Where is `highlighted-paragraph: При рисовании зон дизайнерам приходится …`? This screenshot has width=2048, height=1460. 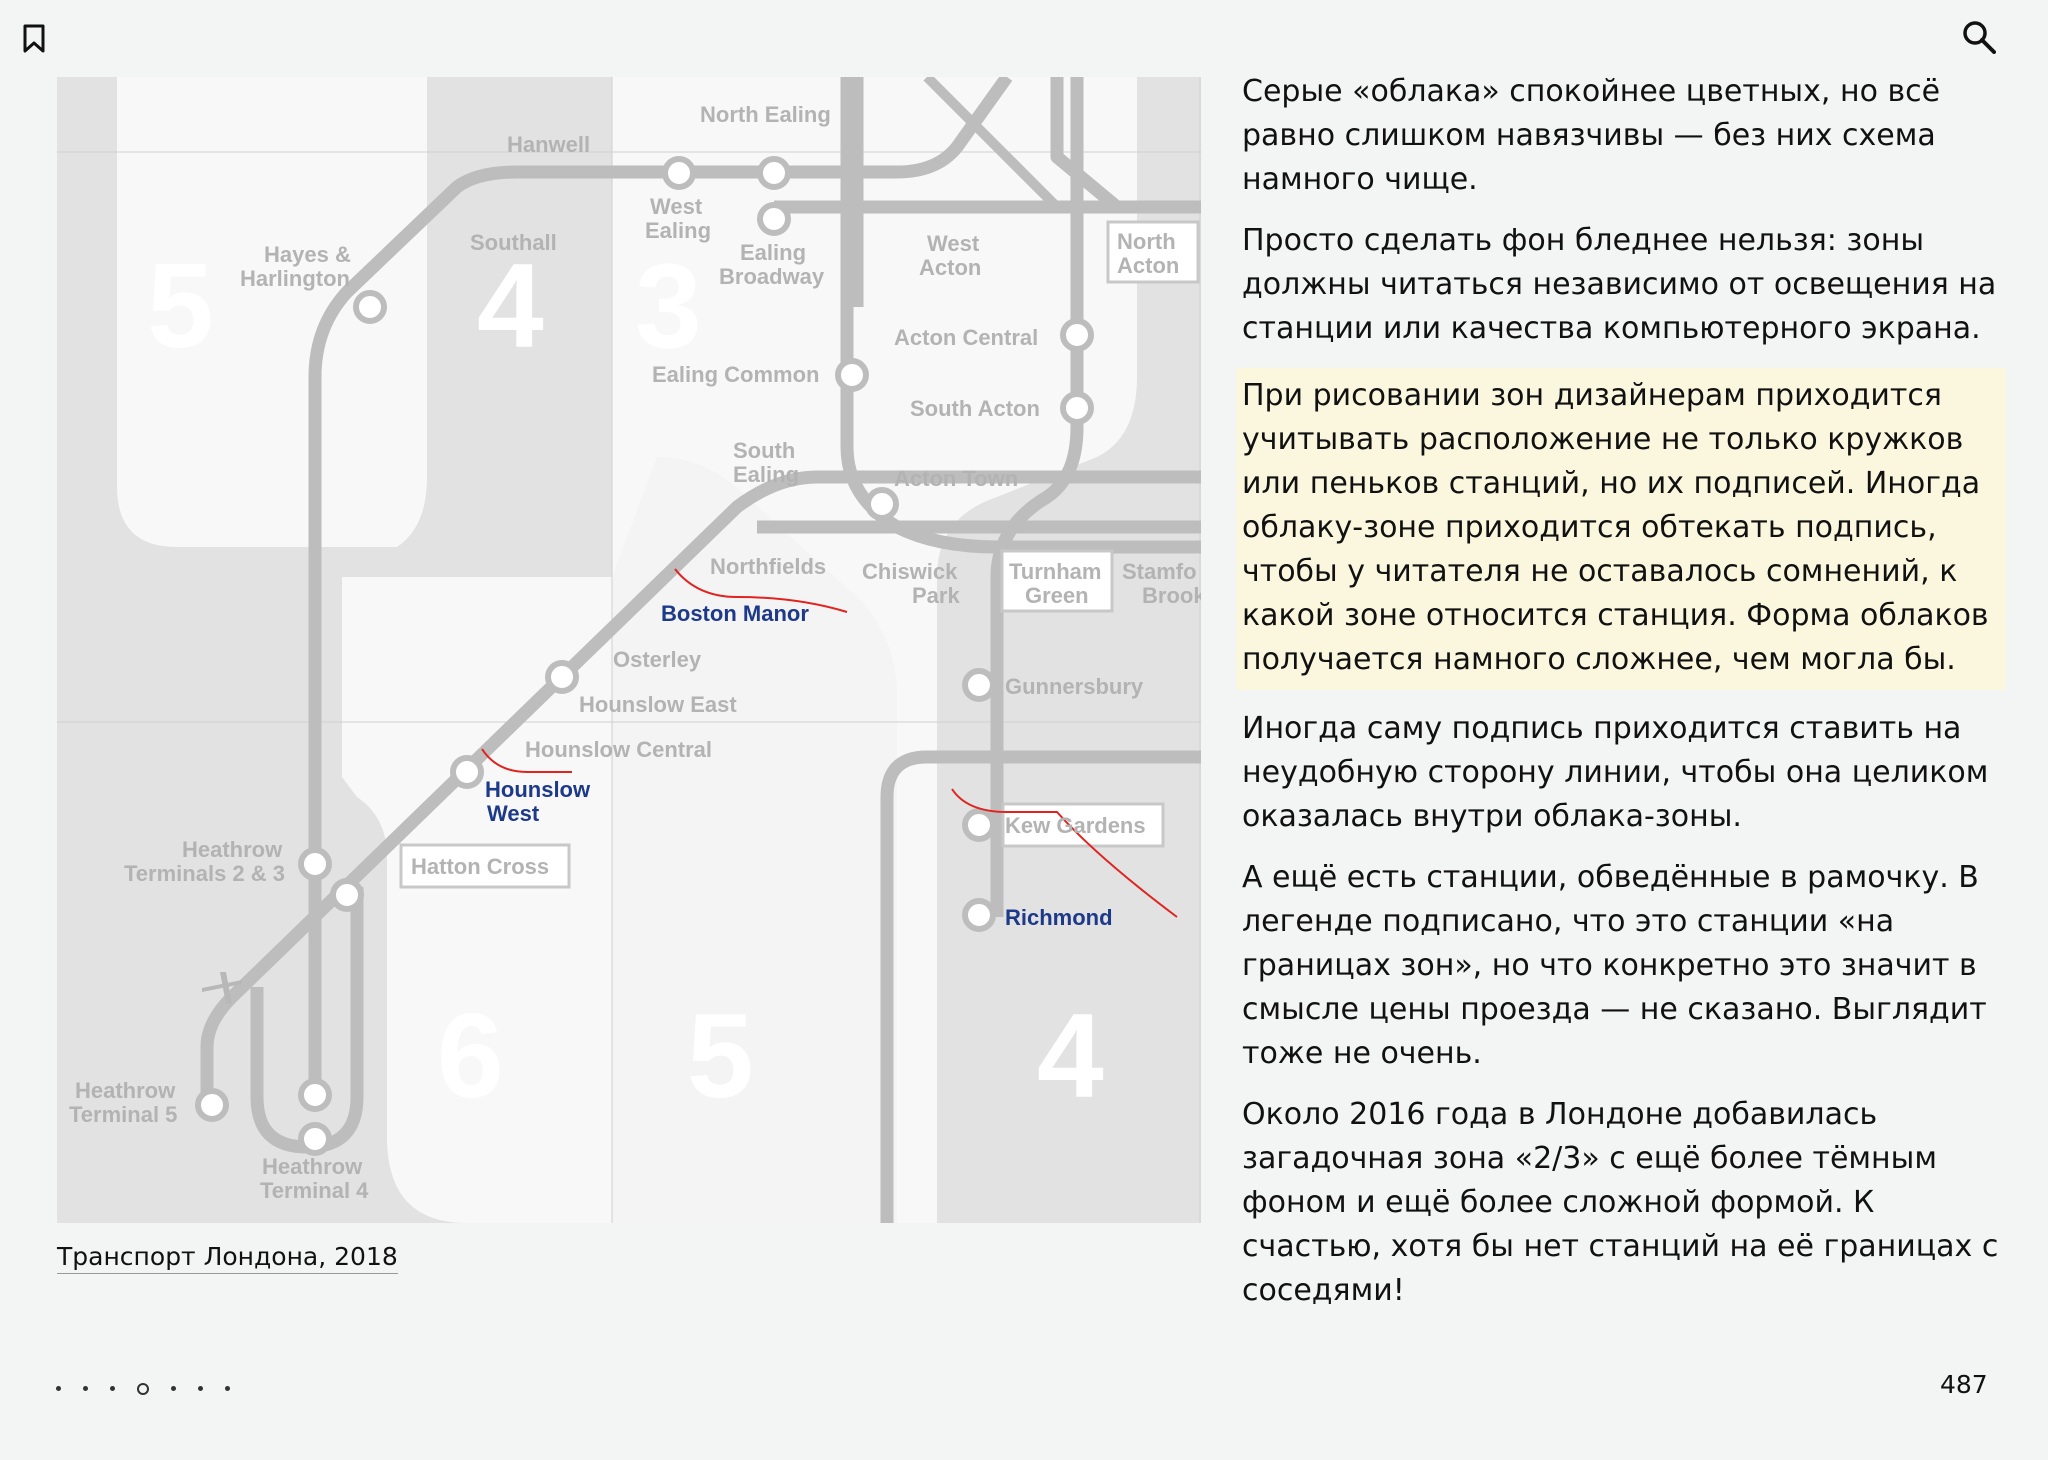
highlighted-paragraph: При рисовании зон дизайнерам приходится … is located at coordinates (1621, 529).